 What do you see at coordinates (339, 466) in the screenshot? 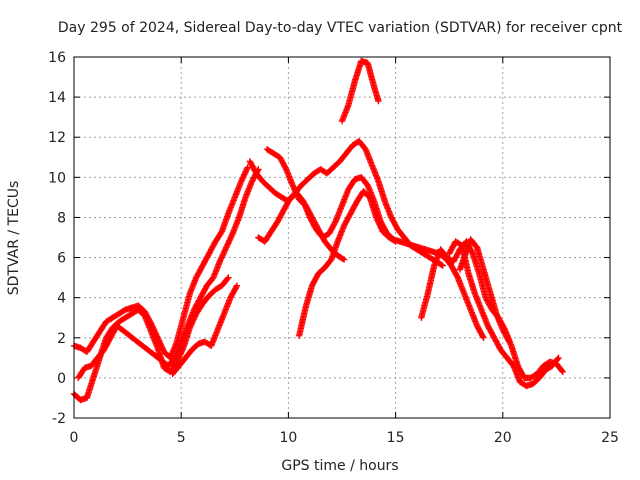
I see `x-axis-label: GPS time / hours` at bounding box center [339, 466].